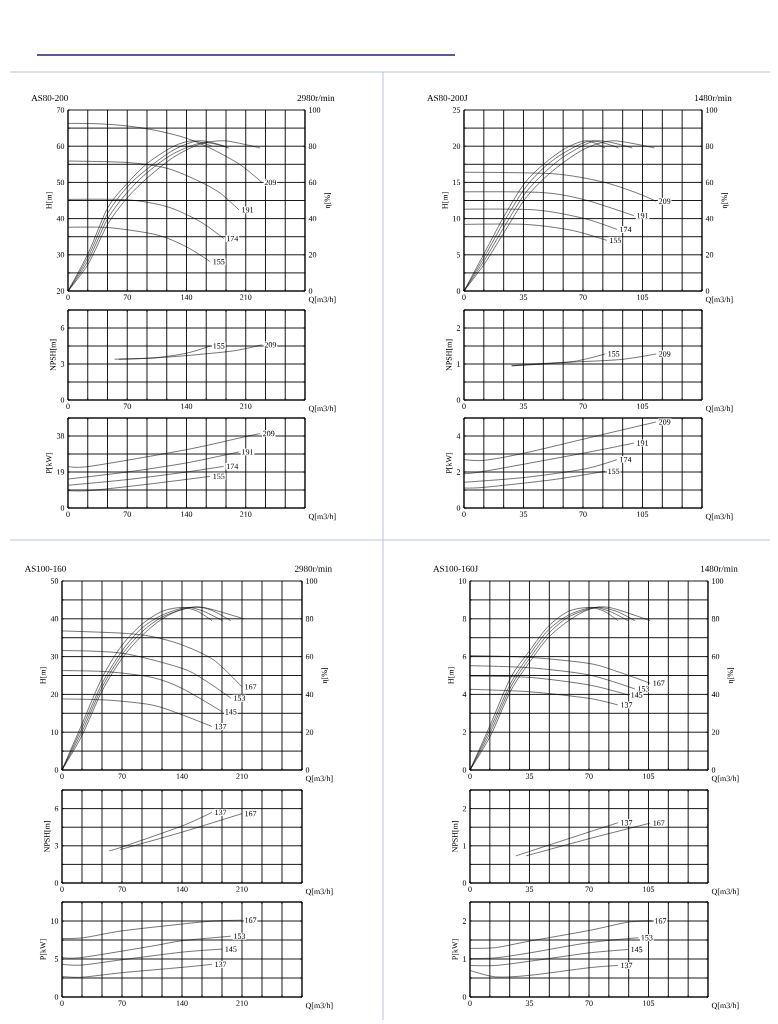  What do you see at coordinates (458, 255) in the screenshot?
I see `y-tick-label: 5` at bounding box center [458, 255].